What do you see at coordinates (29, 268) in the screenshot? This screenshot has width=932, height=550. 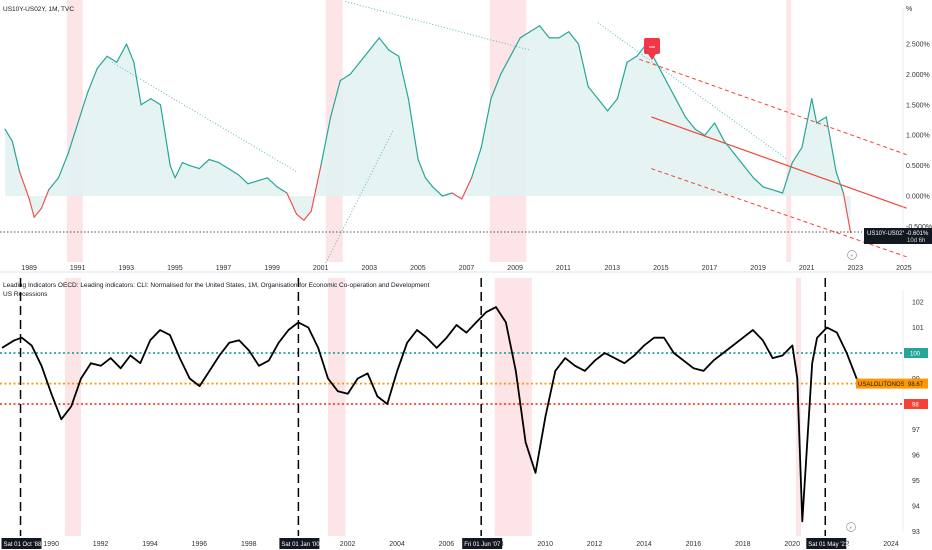 I see `x-tick-label: 1989` at bounding box center [29, 268].